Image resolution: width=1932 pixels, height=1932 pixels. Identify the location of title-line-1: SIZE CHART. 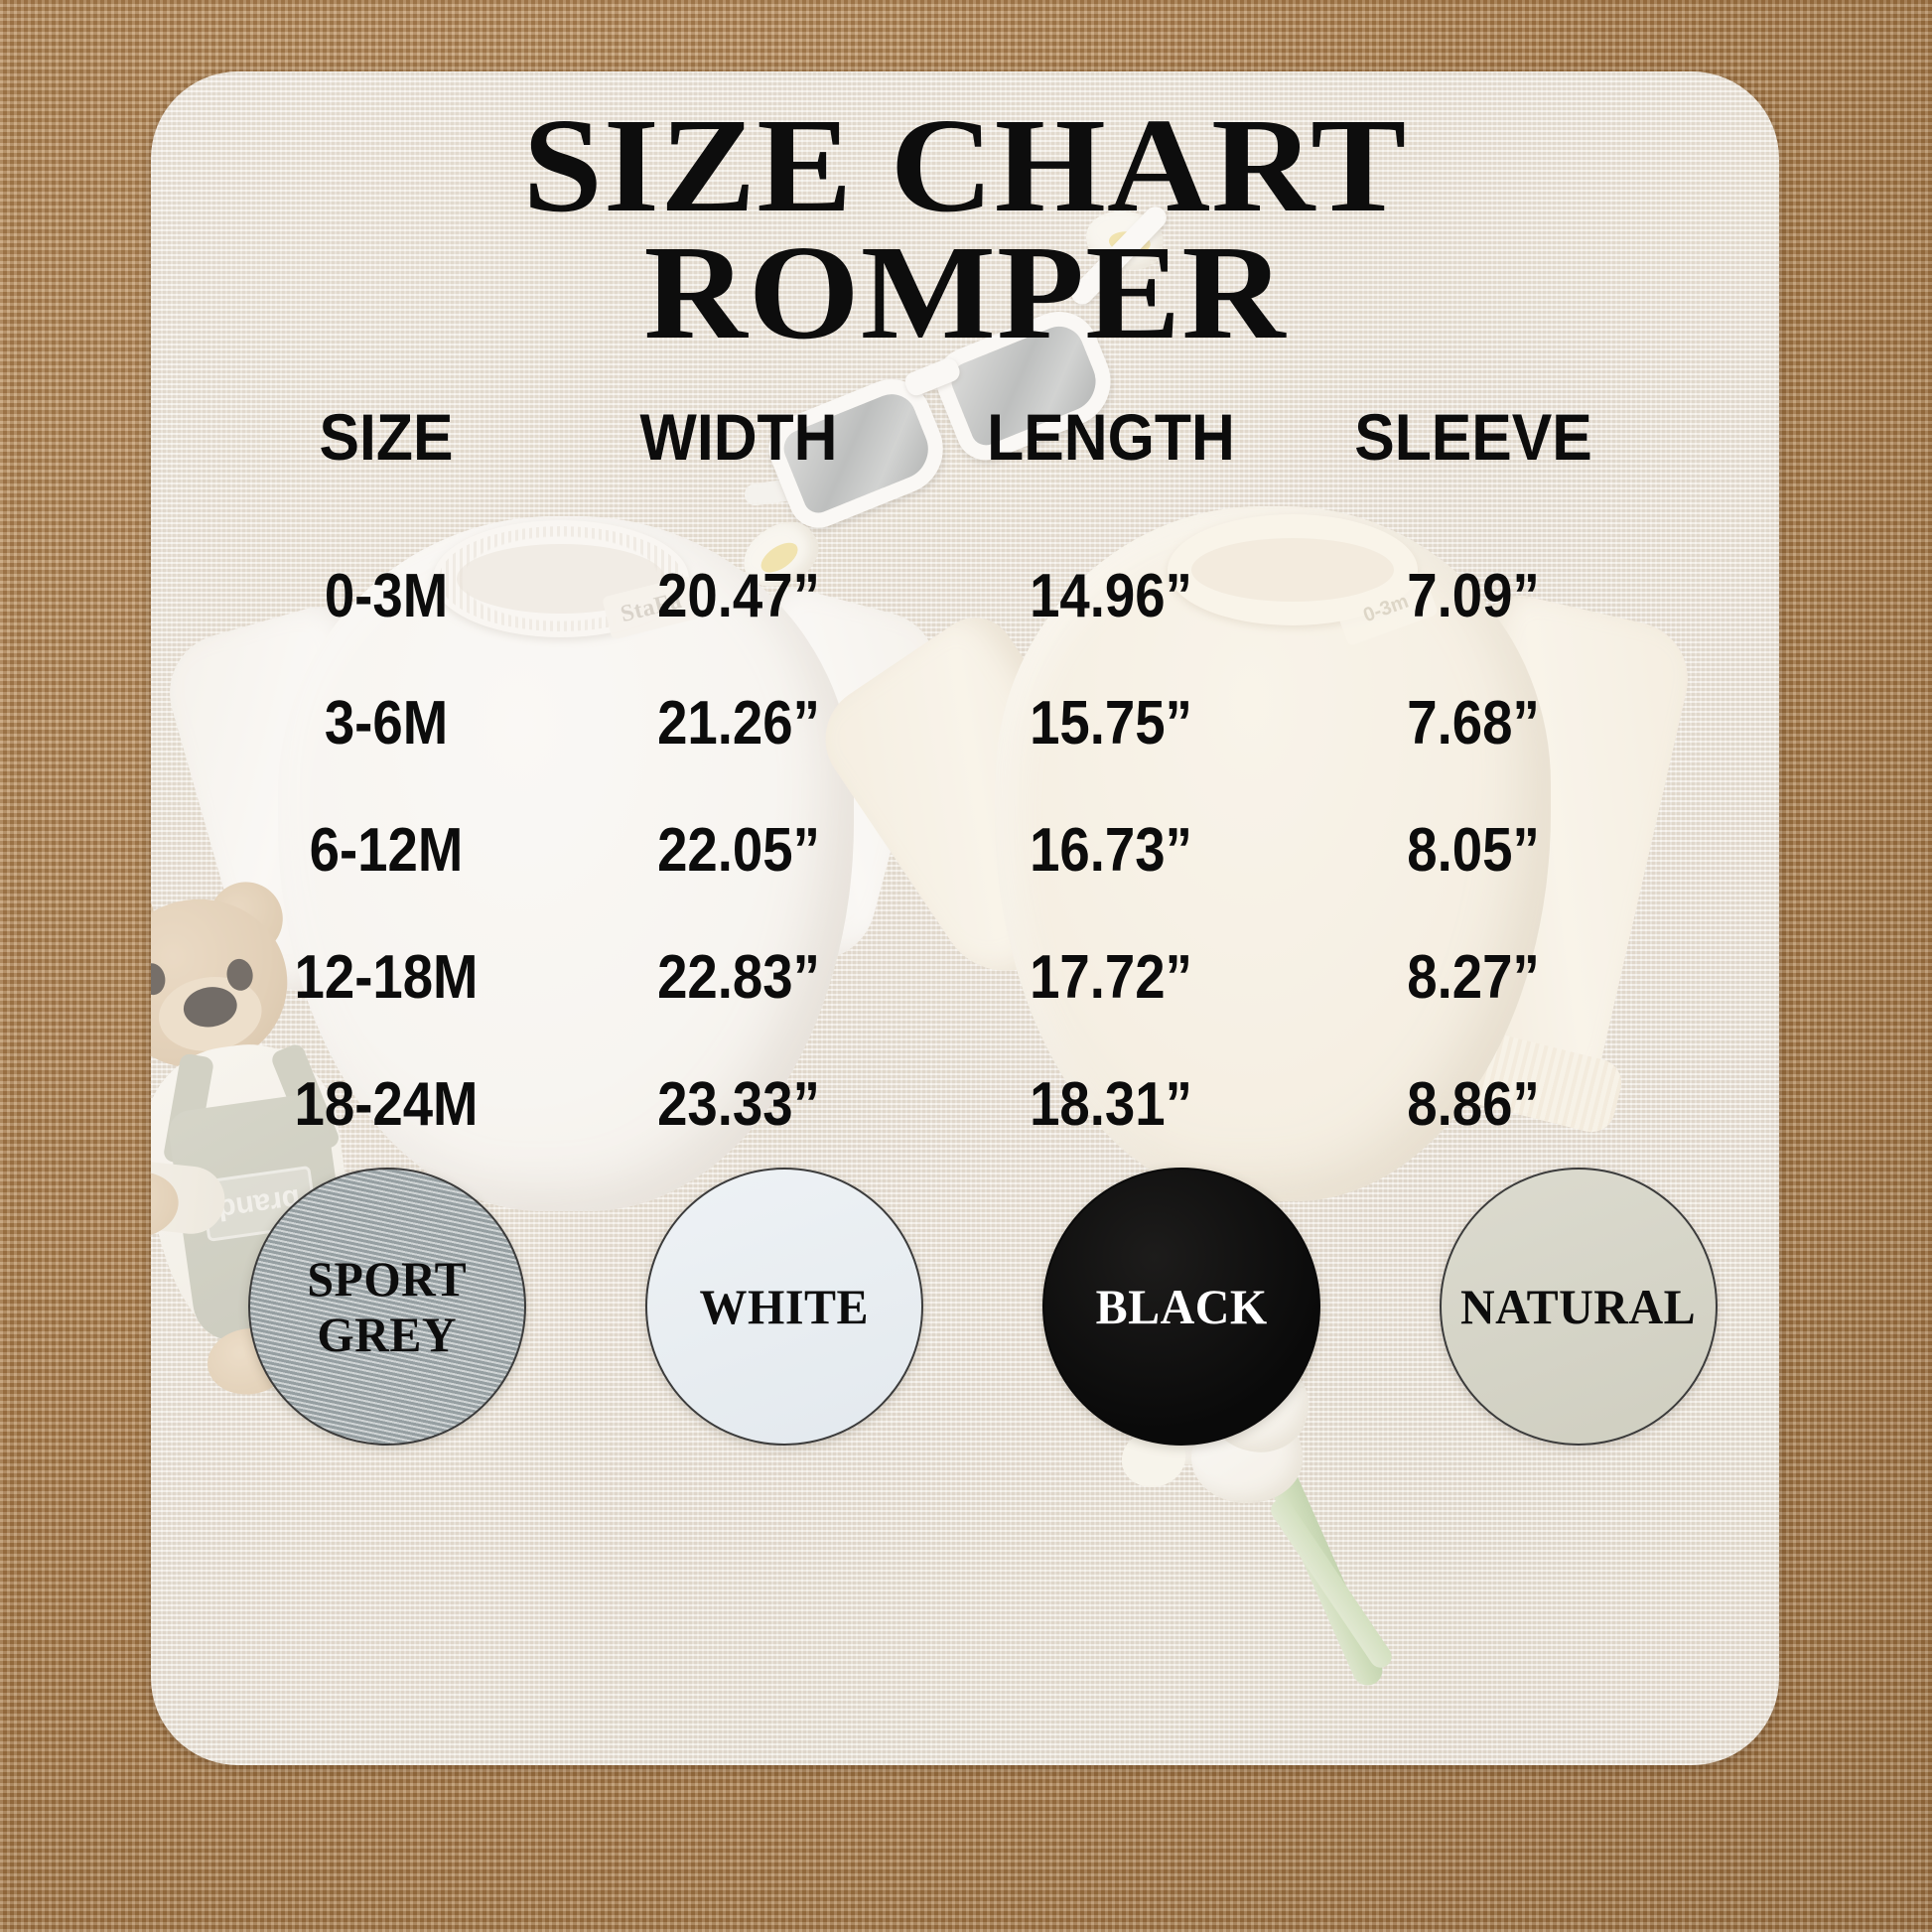
(965, 165).